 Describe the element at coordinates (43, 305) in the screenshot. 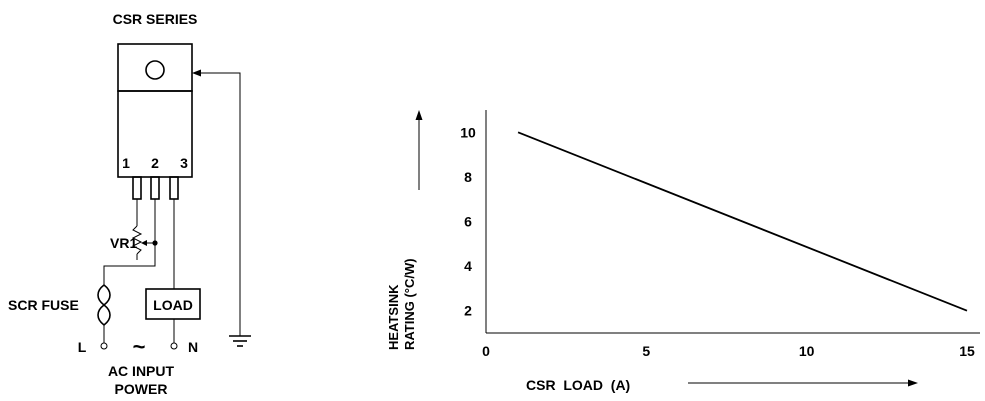

I see `scr-fuse-label: SCR FUSE` at that location.